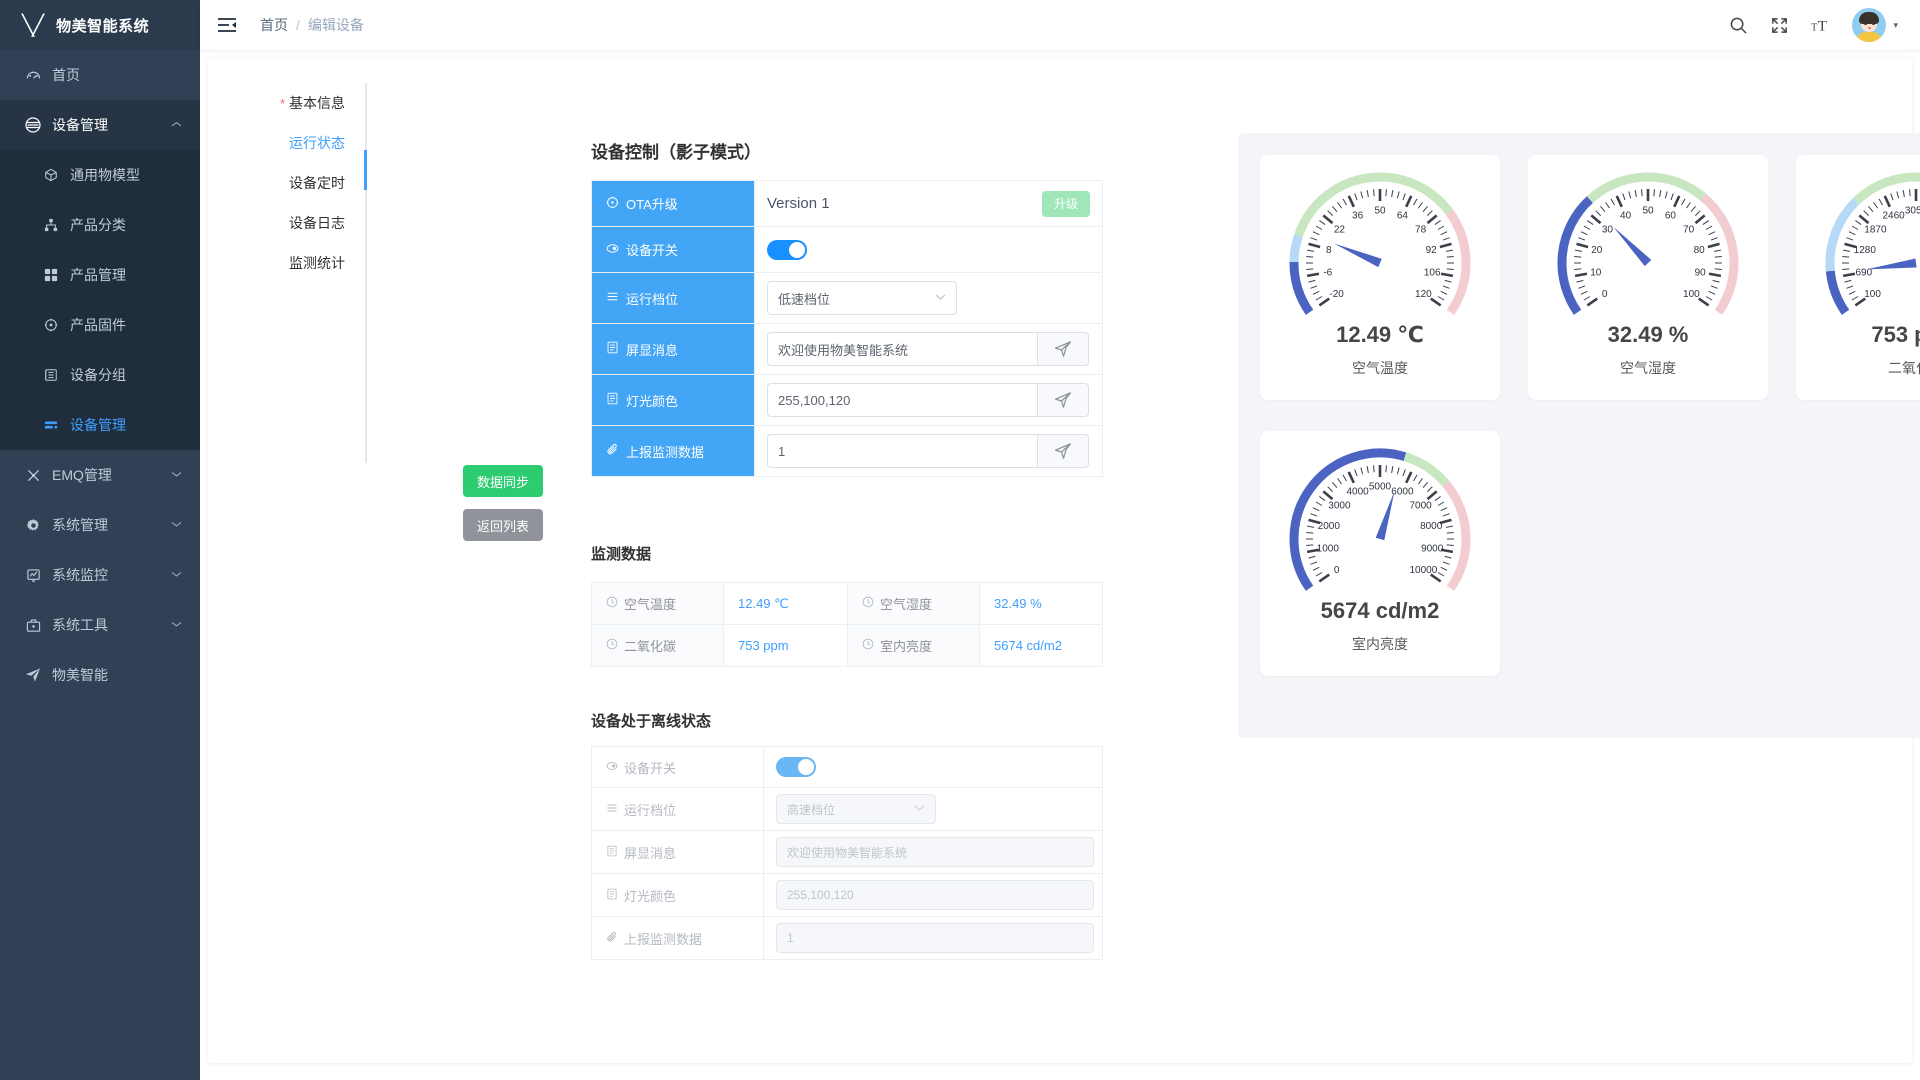 This screenshot has height=1080, width=1920. Describe the element at coordinates (503, 481) in the screenshot. I see `data-sync-button: 数据同步` at that location.